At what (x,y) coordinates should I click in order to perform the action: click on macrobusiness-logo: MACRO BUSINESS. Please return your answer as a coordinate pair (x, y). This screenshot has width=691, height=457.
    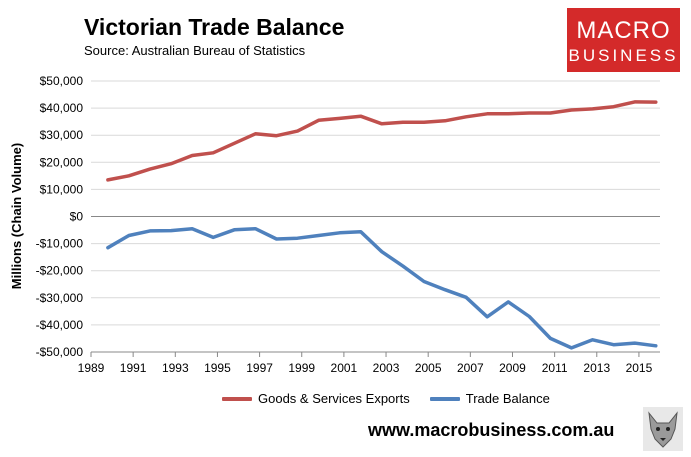
    Looking at the image, I should click on (623, 40).